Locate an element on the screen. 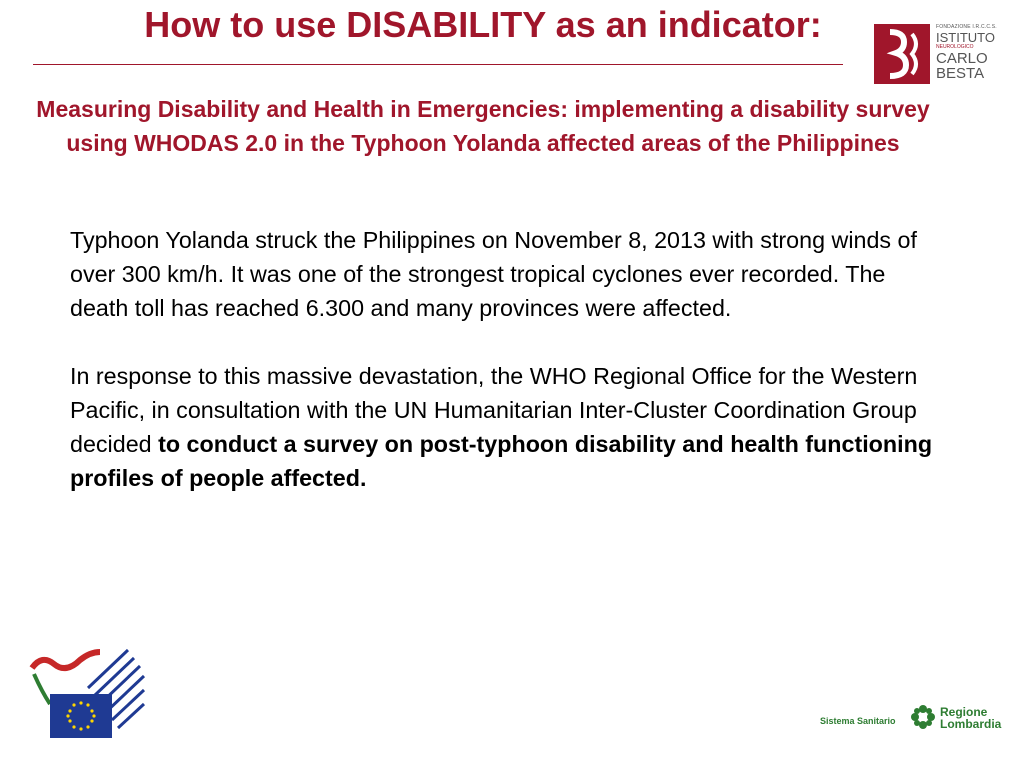 The image size is (1024, 768). besta-line-besta: BESTA is located at coordinates (960, 73).